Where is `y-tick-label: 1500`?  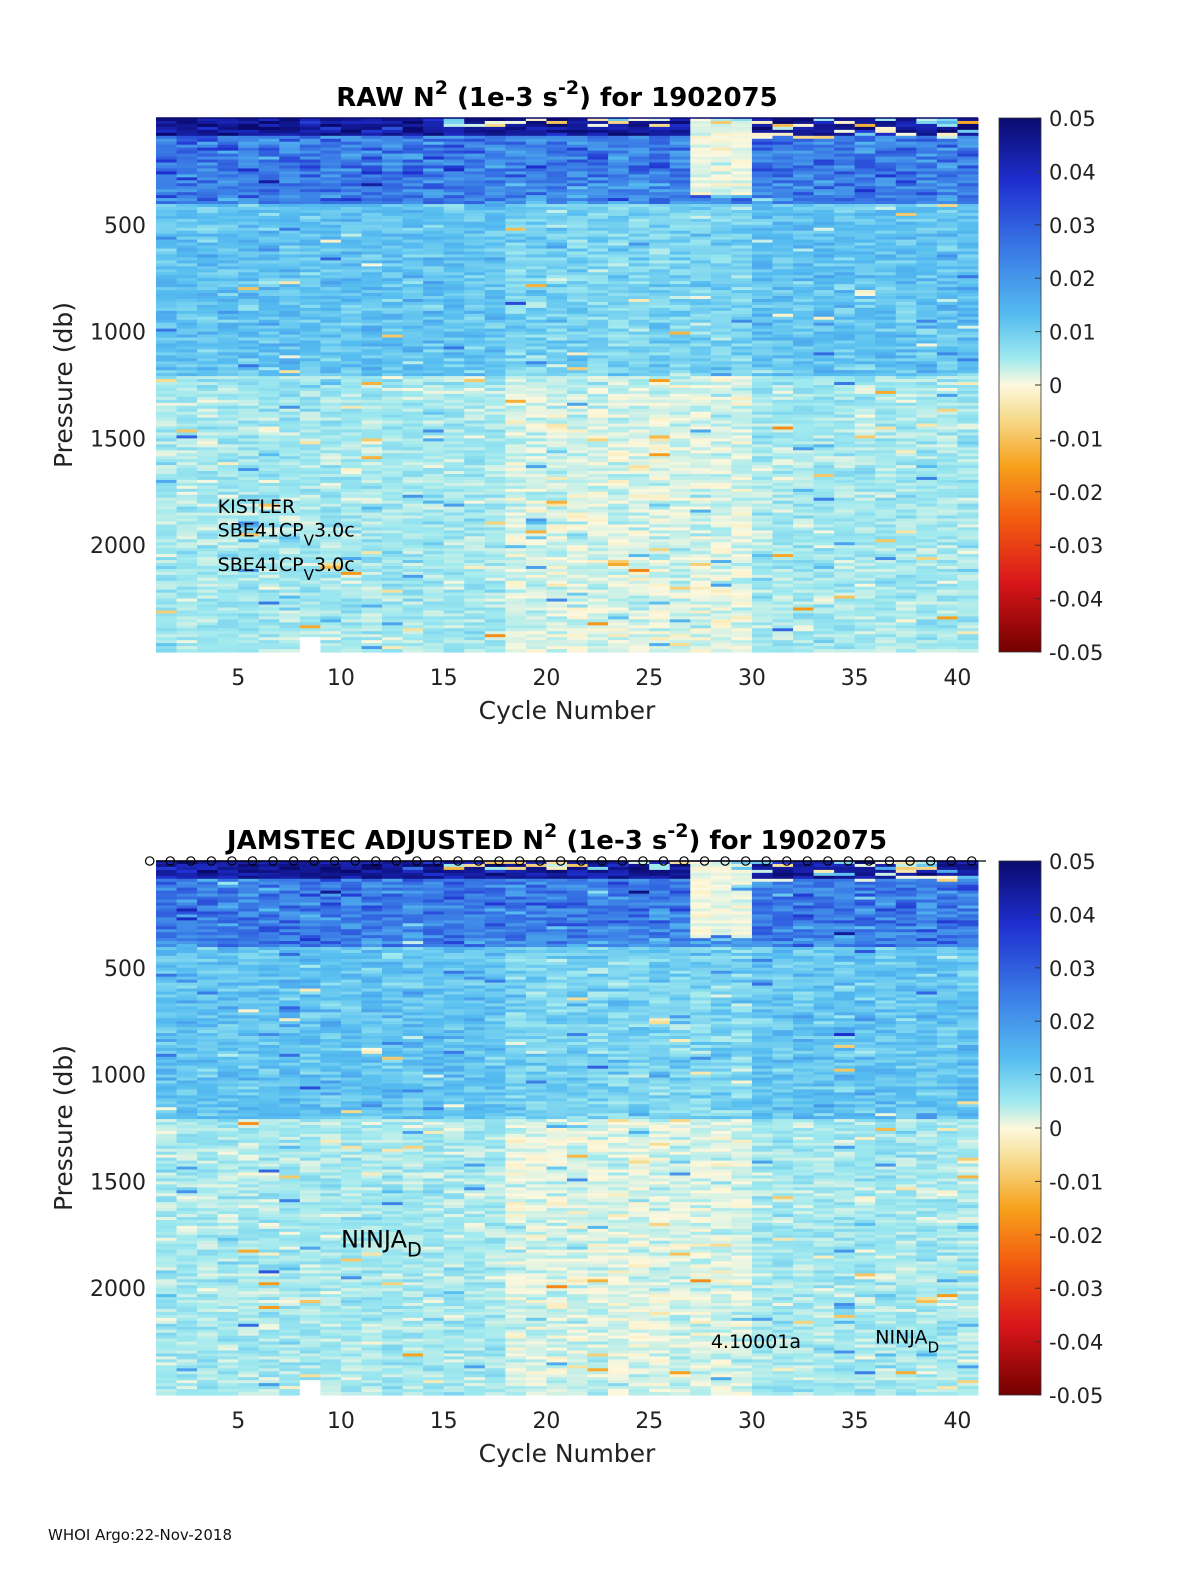 y-tick-label: 1500 is located at coordinates (118, 439).